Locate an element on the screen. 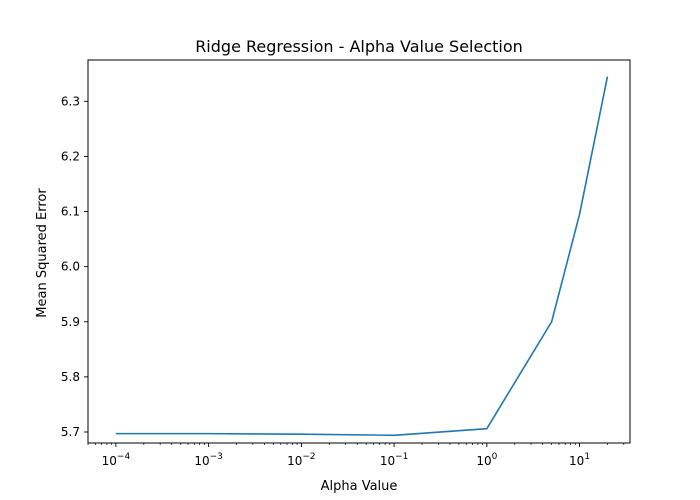 The width and height of the screenshot is (700, 500). chart-title: Ridge Regression - Alpha Value Selection is located at coordinates (359, 46).